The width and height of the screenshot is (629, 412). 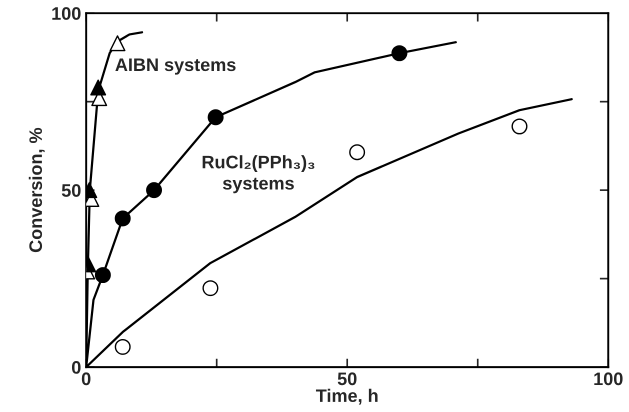 I want to click on y-axis-title: Conversion, %, so click(x=36, y=190).